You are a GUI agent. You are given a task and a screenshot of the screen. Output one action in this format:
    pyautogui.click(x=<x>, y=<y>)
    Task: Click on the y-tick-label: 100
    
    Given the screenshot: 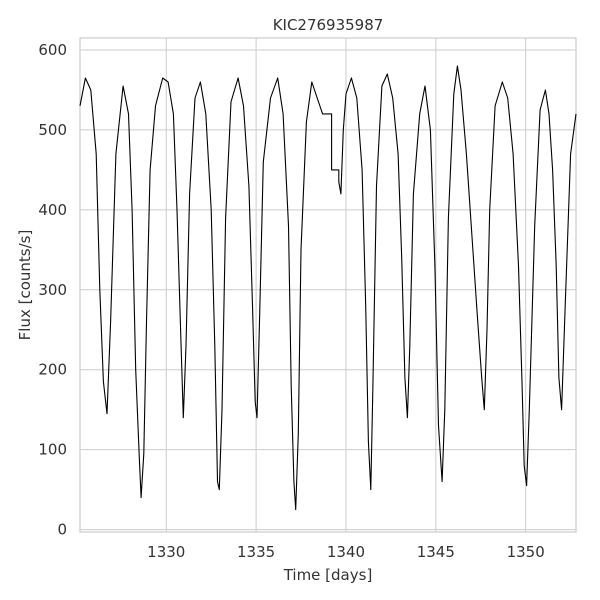 What is the action you would take?
    pyautogui.click(x=52, y=450)
    